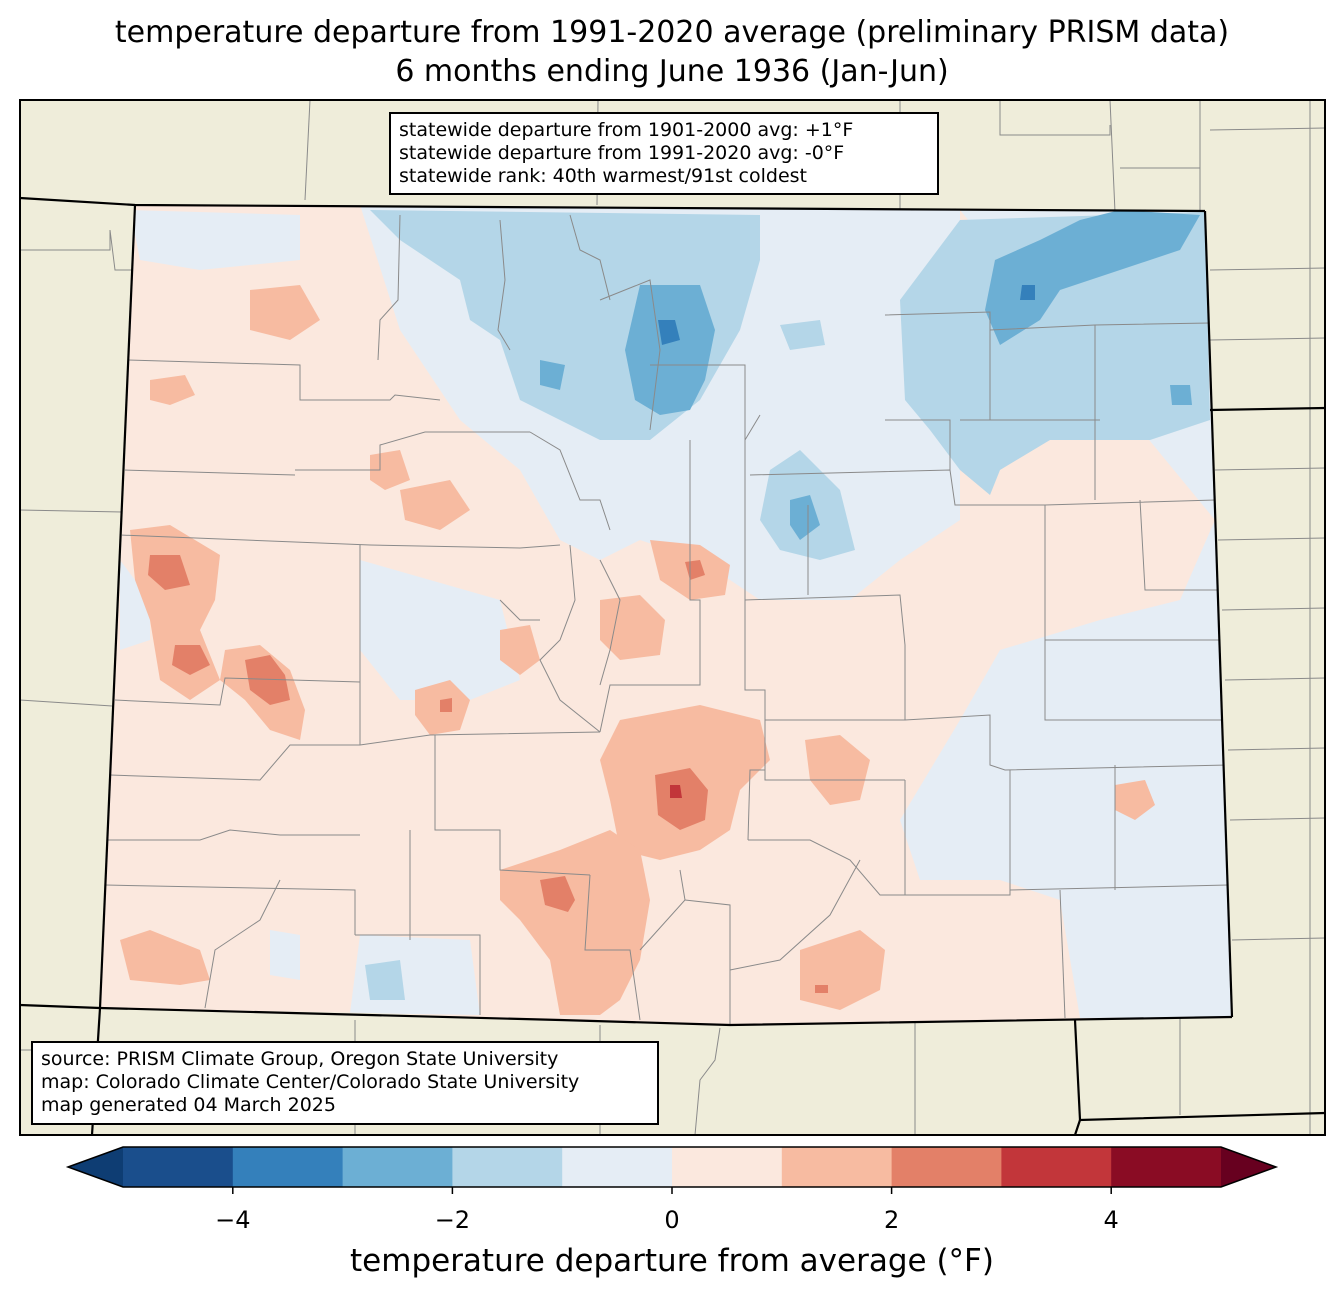  I want to click on map-title-line2: 6 months ending June 1936 (Jan-Jun), so click(672, 71).